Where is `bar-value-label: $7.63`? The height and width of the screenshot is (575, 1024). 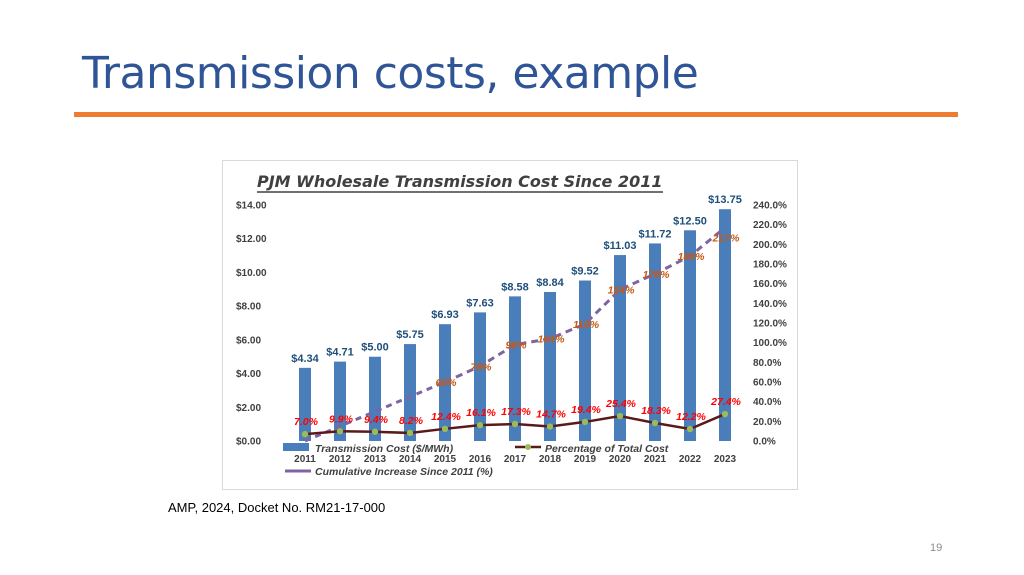 bar-value-label: $7.63 is located at coordinates (480, 303).